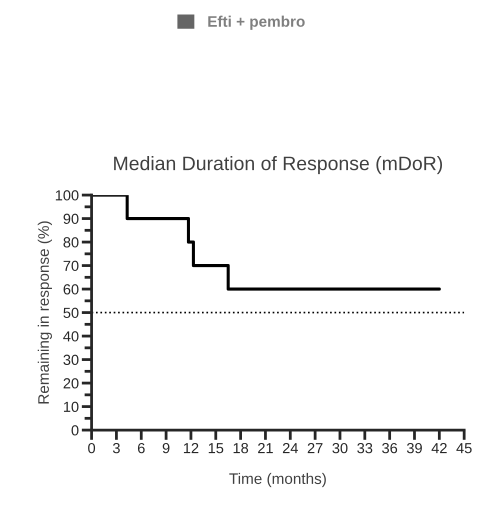 This screenshot has width=482, height=512. I want to click on y-tick-label: 0, so click(75, 430).